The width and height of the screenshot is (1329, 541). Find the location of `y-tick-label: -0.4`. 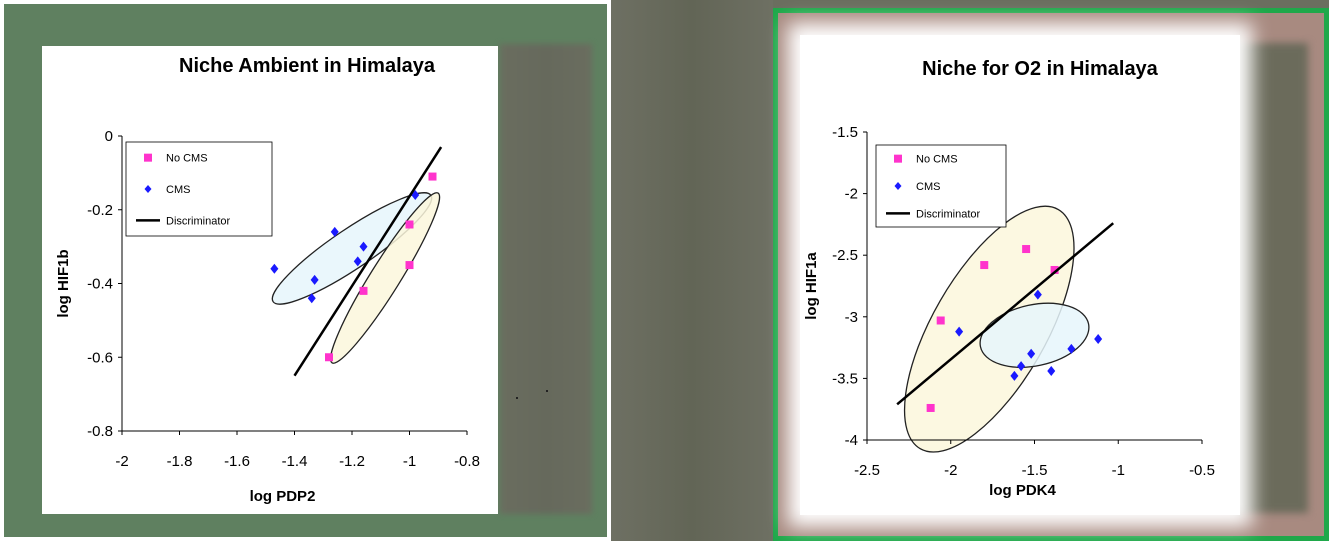

y-tick-label: -0.4 is located at coordinates (100, 284).